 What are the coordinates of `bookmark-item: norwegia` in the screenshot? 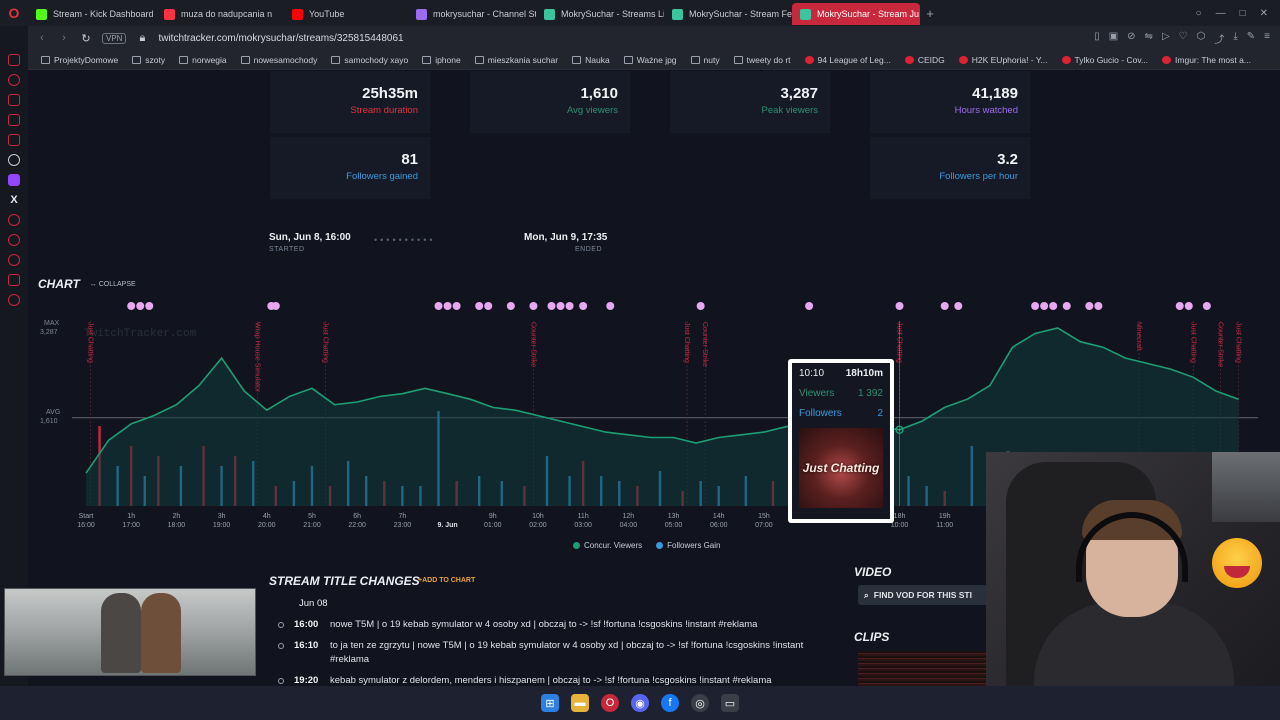 It's located at (203, 60).